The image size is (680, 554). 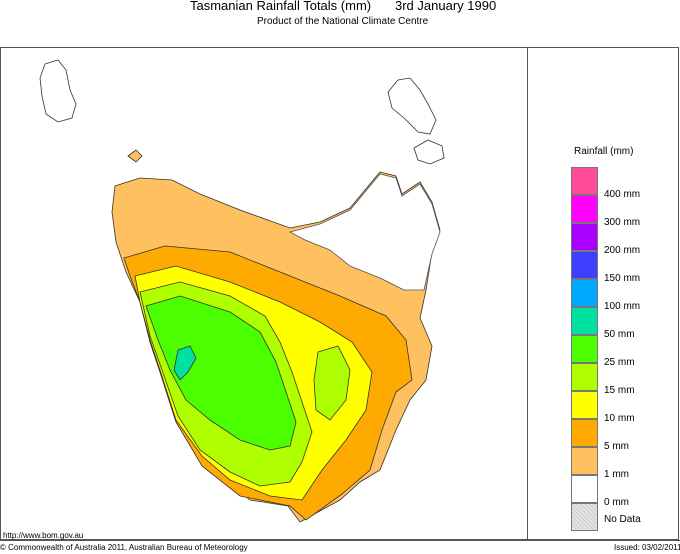 I want to click on legend-label: 1 mm, so click(x=616, y=474).